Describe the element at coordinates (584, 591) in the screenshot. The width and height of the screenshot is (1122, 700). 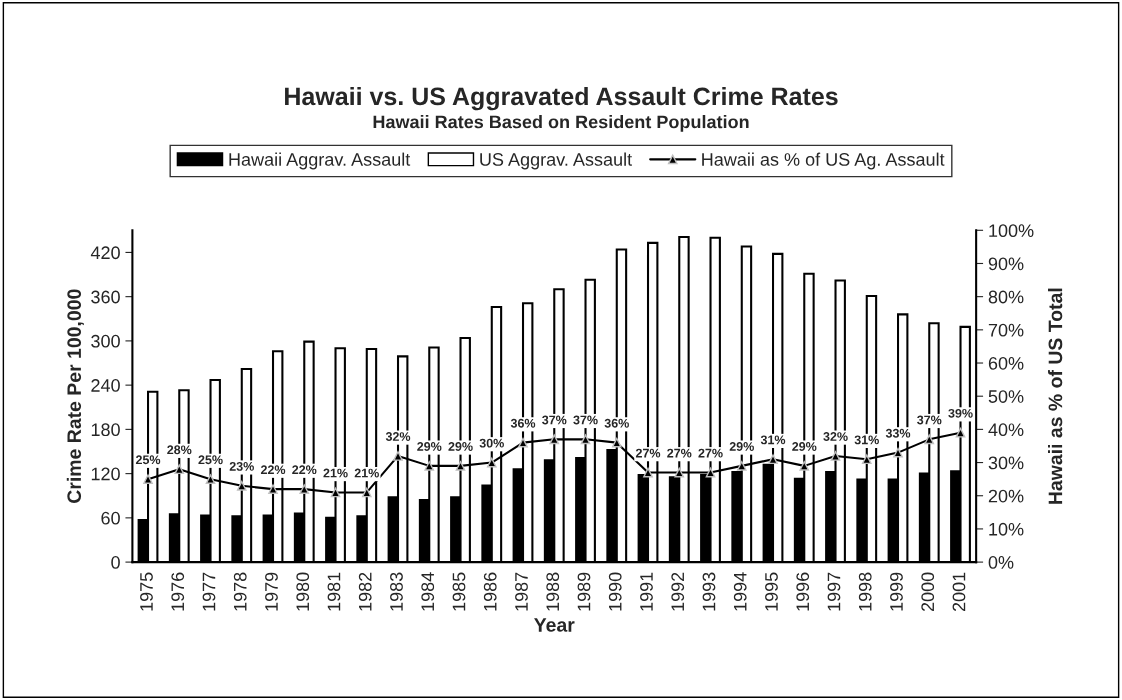
I see `x-tick-label: 1989` at that location.